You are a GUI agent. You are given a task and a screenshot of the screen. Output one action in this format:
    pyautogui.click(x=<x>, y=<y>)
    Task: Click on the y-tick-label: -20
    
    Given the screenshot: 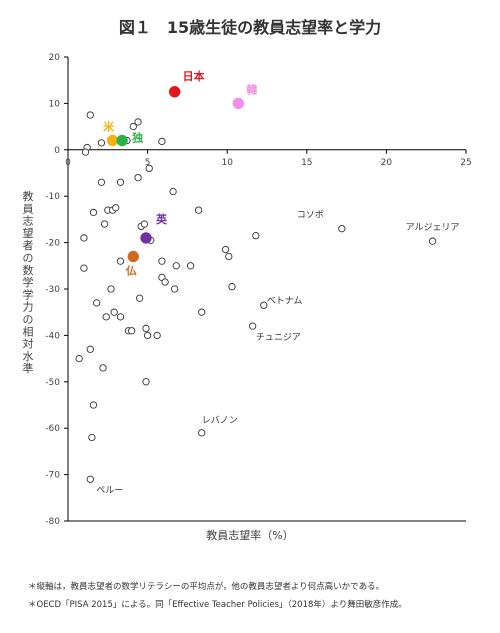 What is the action you would take?
    pyautogui.click(x=52, y=244)
    